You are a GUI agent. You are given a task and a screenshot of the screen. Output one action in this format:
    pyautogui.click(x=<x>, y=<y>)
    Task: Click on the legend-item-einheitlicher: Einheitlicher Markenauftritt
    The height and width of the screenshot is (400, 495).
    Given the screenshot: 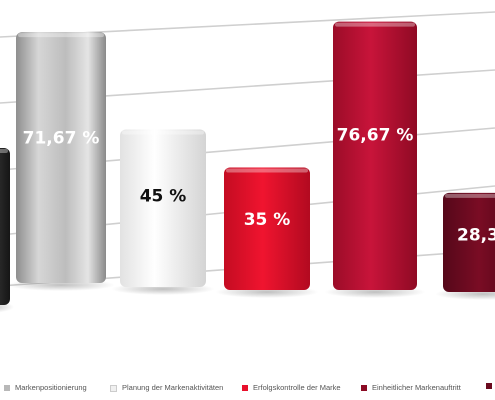 What is the action you would take?
    pyautogui.click(x=411, y=388)
    